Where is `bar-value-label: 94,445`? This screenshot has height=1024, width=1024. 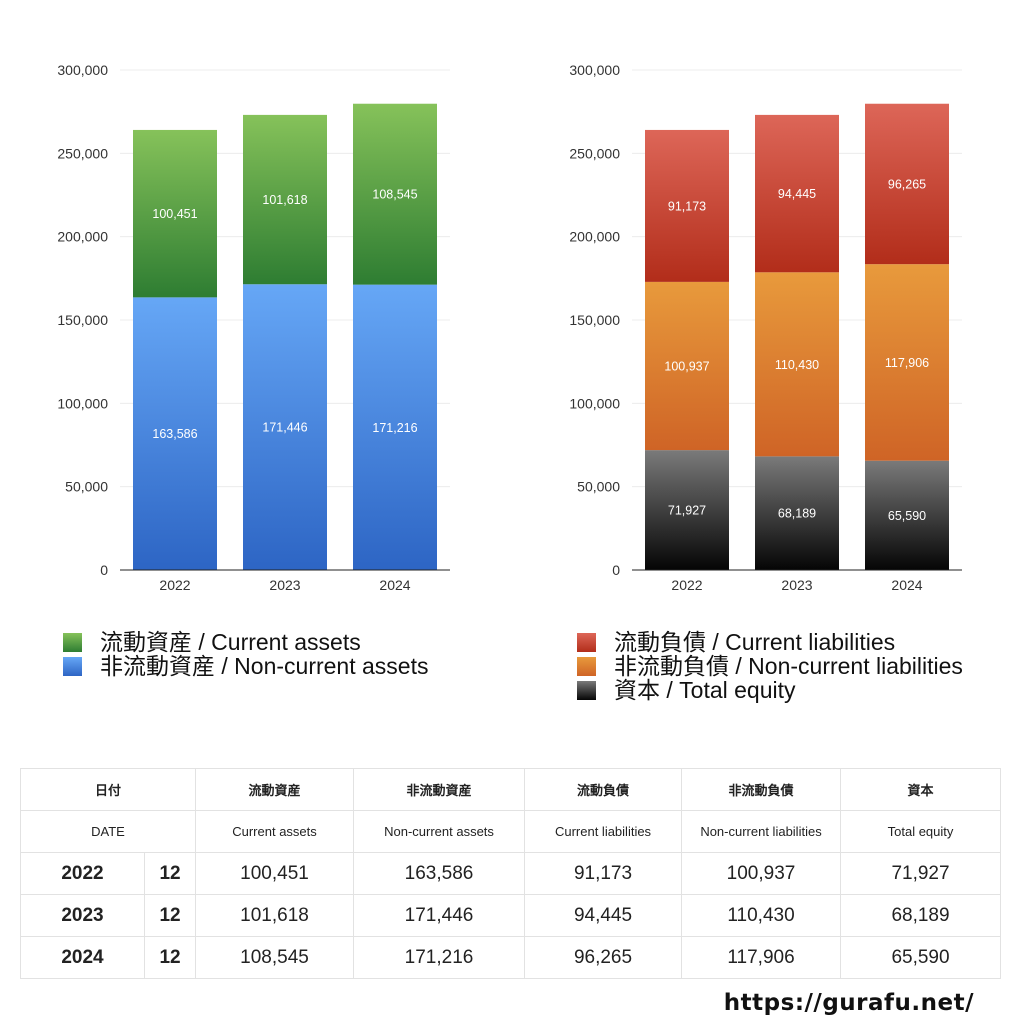
bar-value-label: 94,445 is located at coordinates (797, 194).